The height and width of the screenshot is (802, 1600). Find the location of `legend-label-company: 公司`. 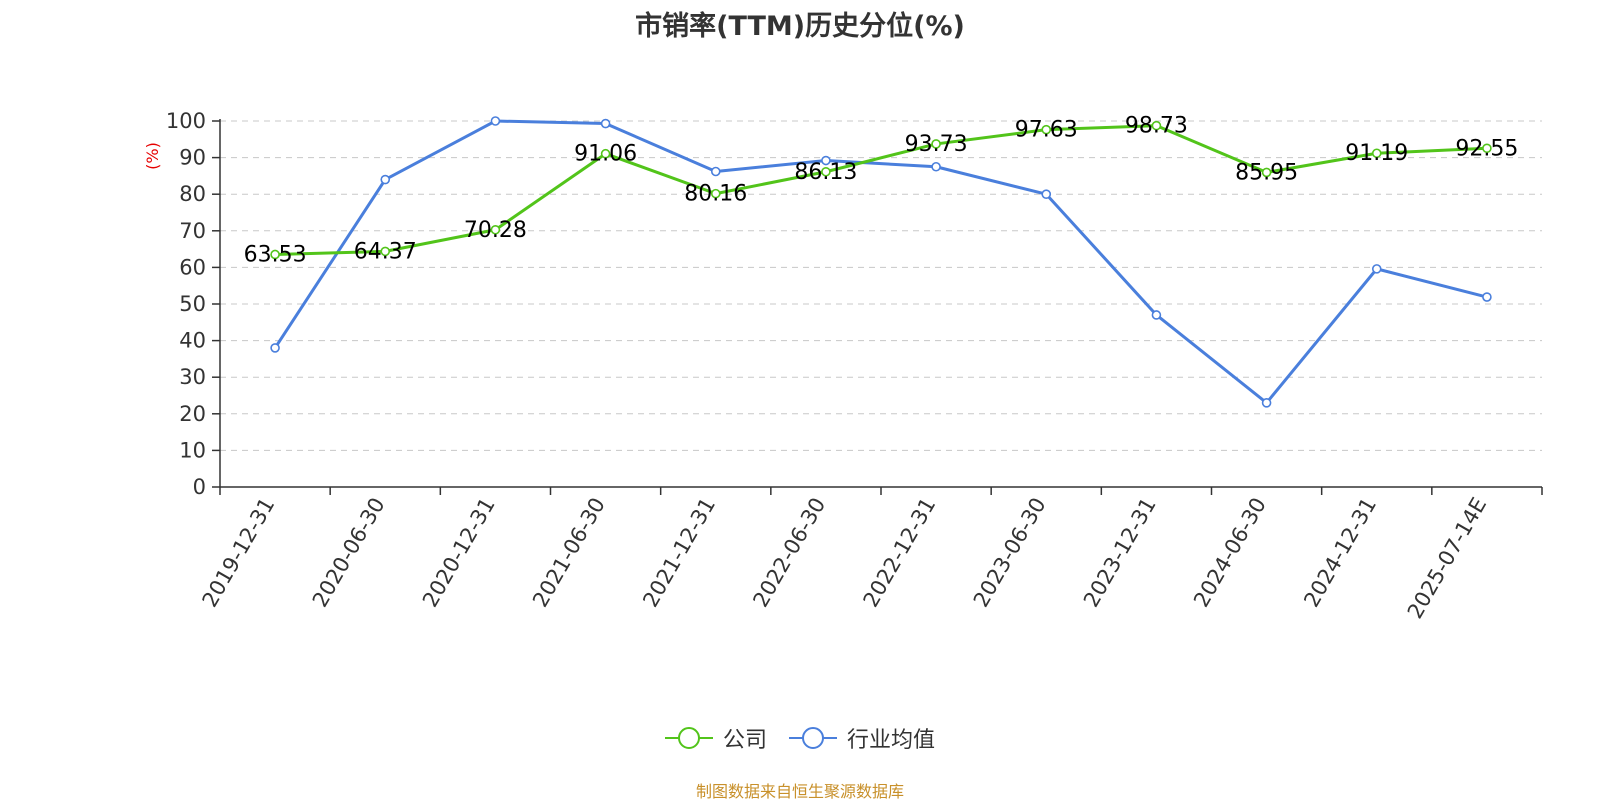

legend-label-company: 公司 is located at coordinates (744, 740).